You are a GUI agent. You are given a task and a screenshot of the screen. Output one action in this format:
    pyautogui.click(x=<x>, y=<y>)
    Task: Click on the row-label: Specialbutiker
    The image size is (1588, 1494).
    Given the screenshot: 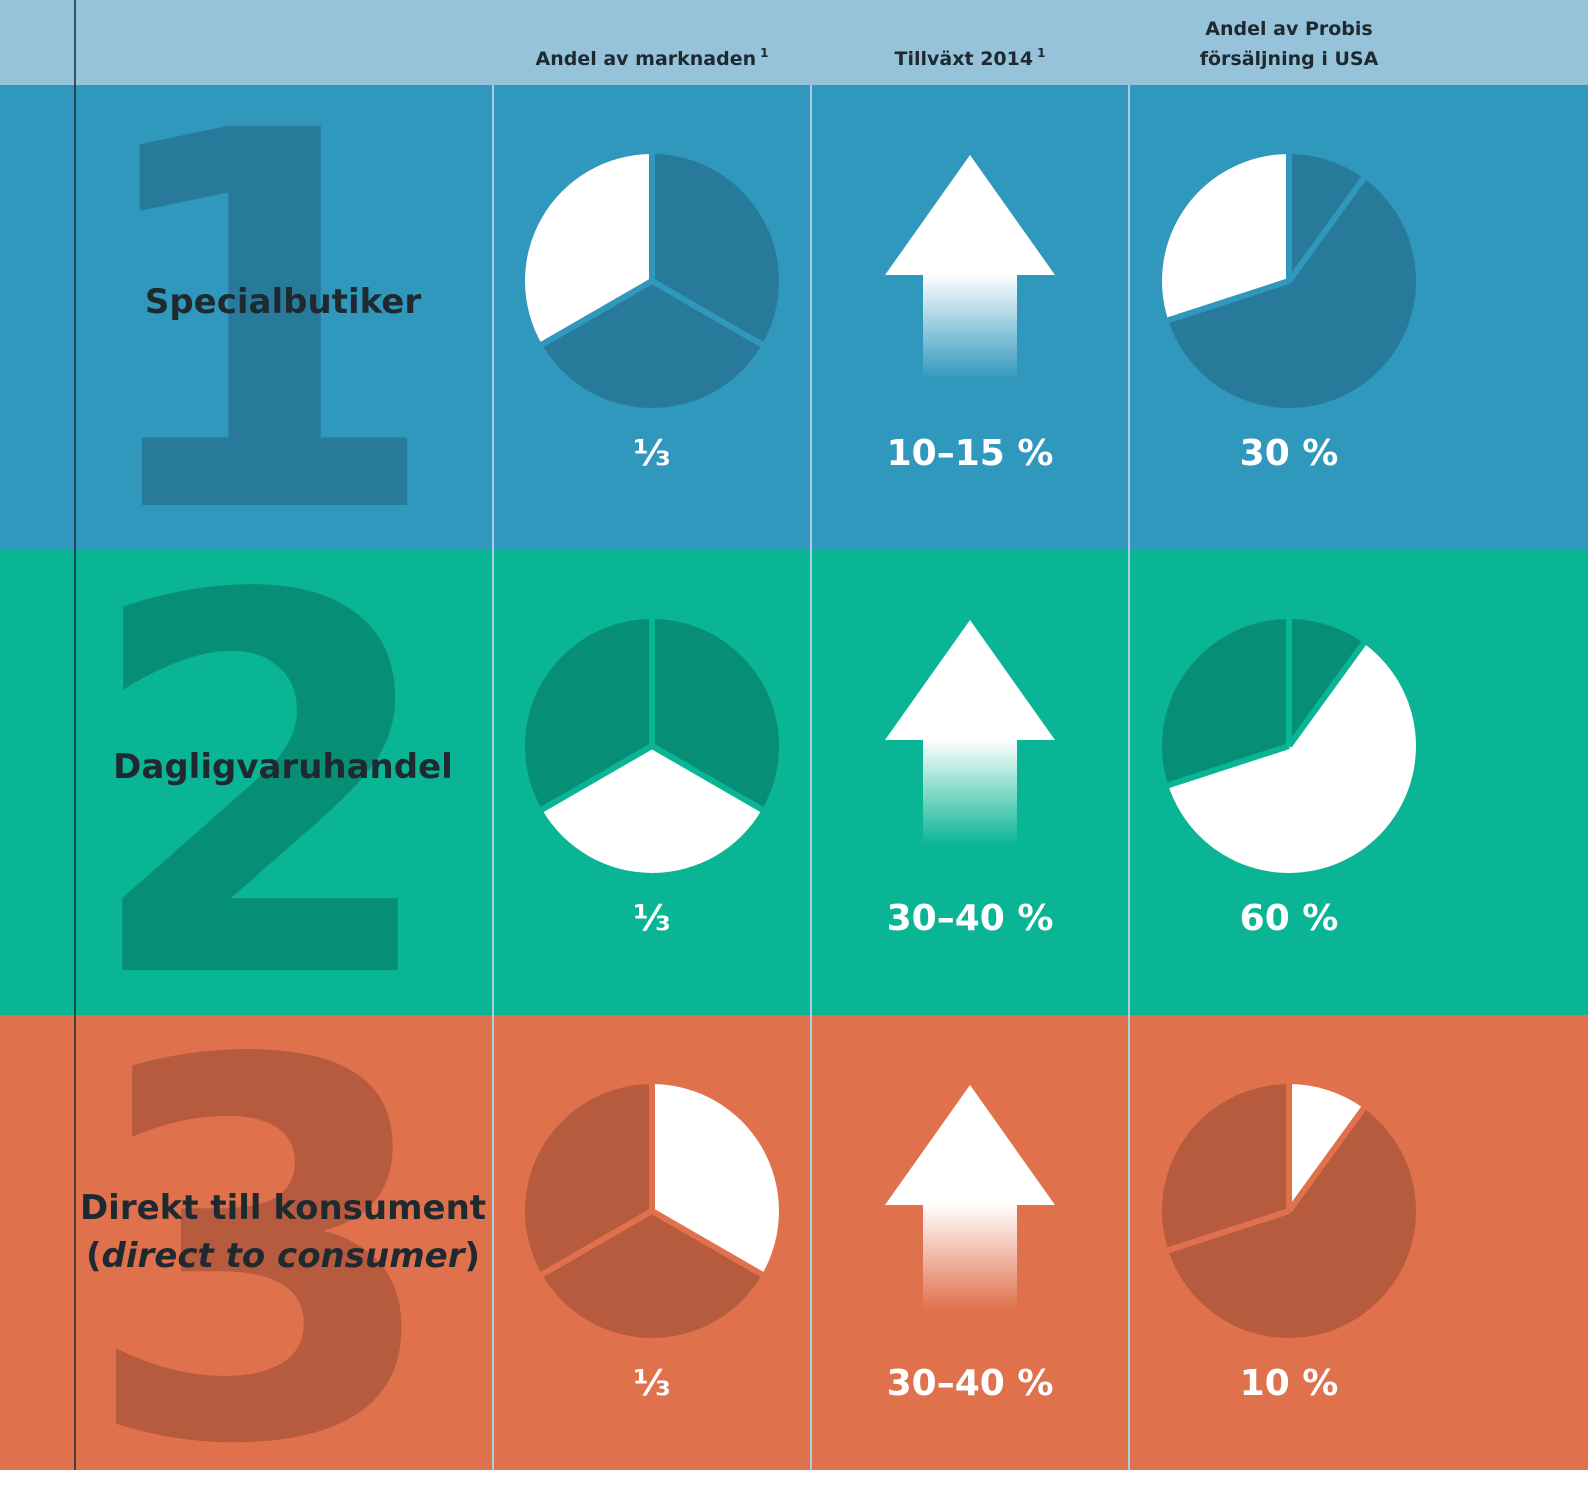 What is the action you would take?
    pyautogui.click(x=283, y=302)
    